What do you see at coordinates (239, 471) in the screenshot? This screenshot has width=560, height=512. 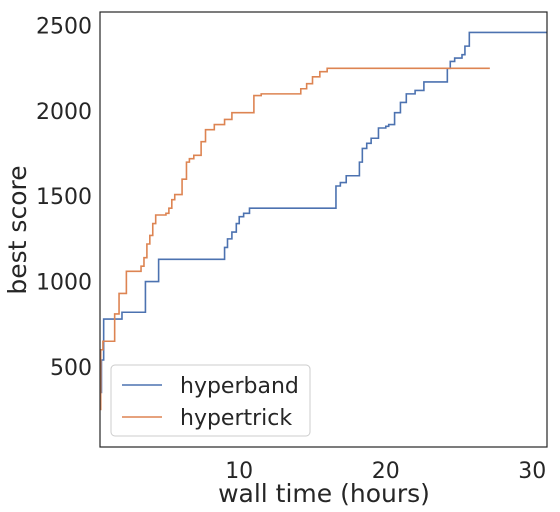 I see `x-tick-label: 10` at bounding box center [239, 471].